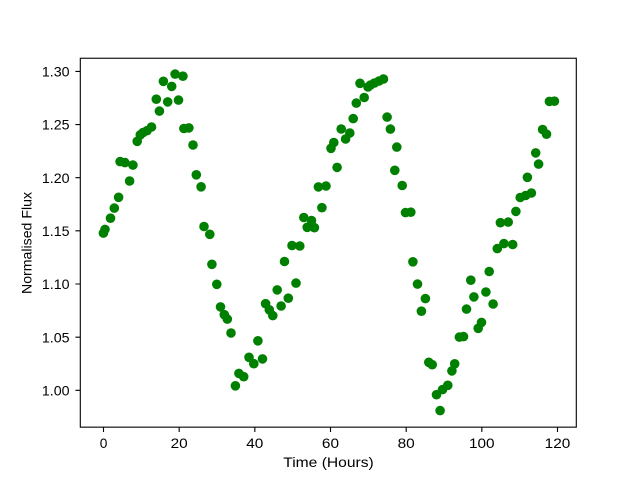  I want to click on svg-text: Normalised Flux, so click(27, 243).